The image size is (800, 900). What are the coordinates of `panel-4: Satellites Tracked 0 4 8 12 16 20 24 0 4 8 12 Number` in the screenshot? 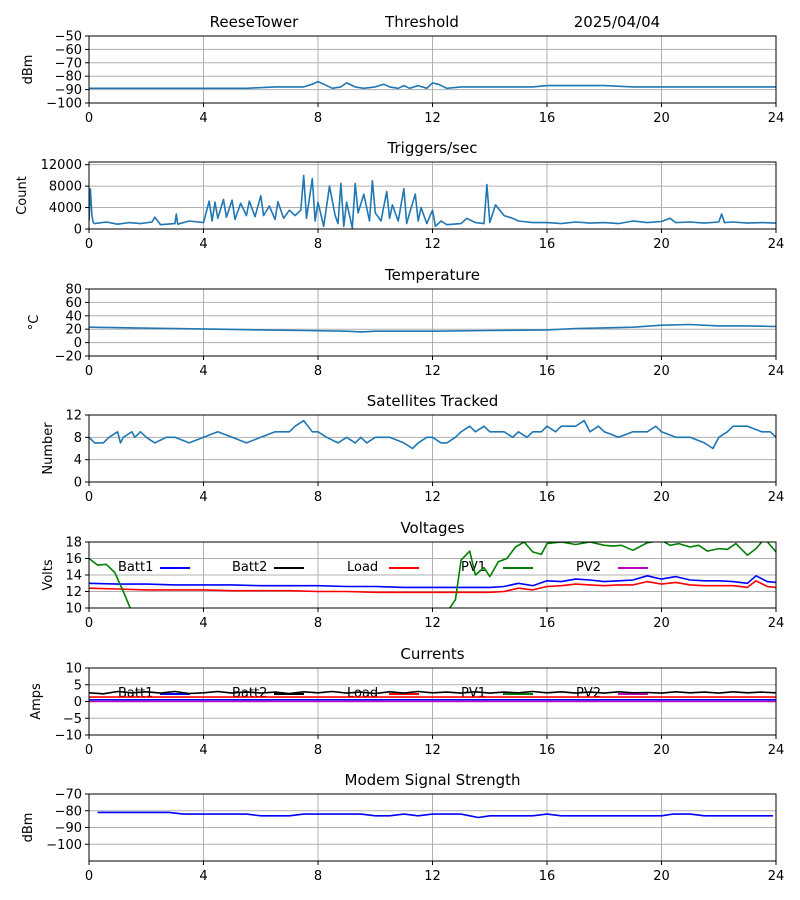 It's located at (412, 448).